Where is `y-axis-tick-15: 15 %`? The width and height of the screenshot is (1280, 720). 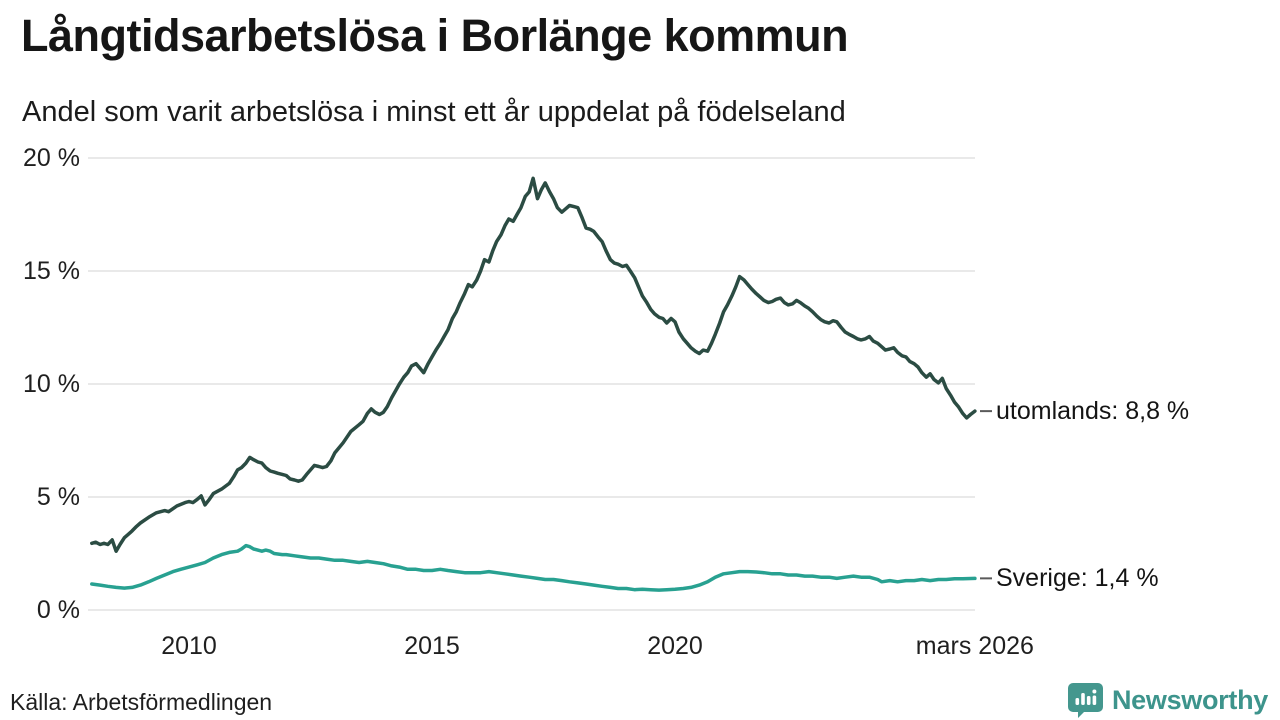 y-axis-tick-15: 15 % is located at coordinates (51, 271).